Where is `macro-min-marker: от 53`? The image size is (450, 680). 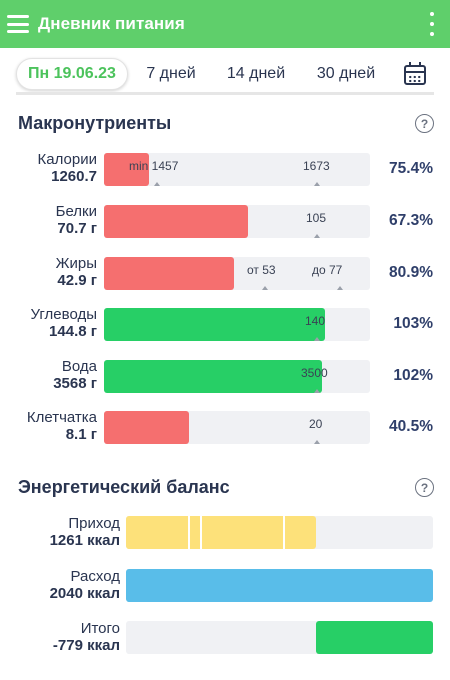
macro-min-marker: от 53 is located at coordinates (261, 270).